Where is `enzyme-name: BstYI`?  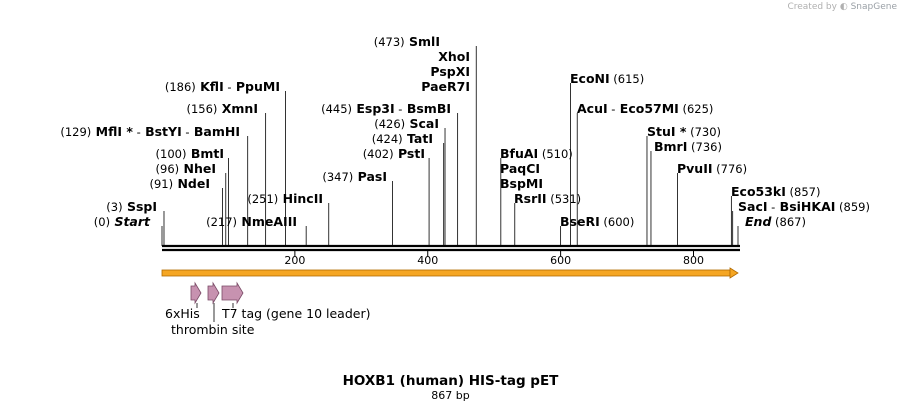
enzyme-name: BstYI is located at coordinates (161, 131).